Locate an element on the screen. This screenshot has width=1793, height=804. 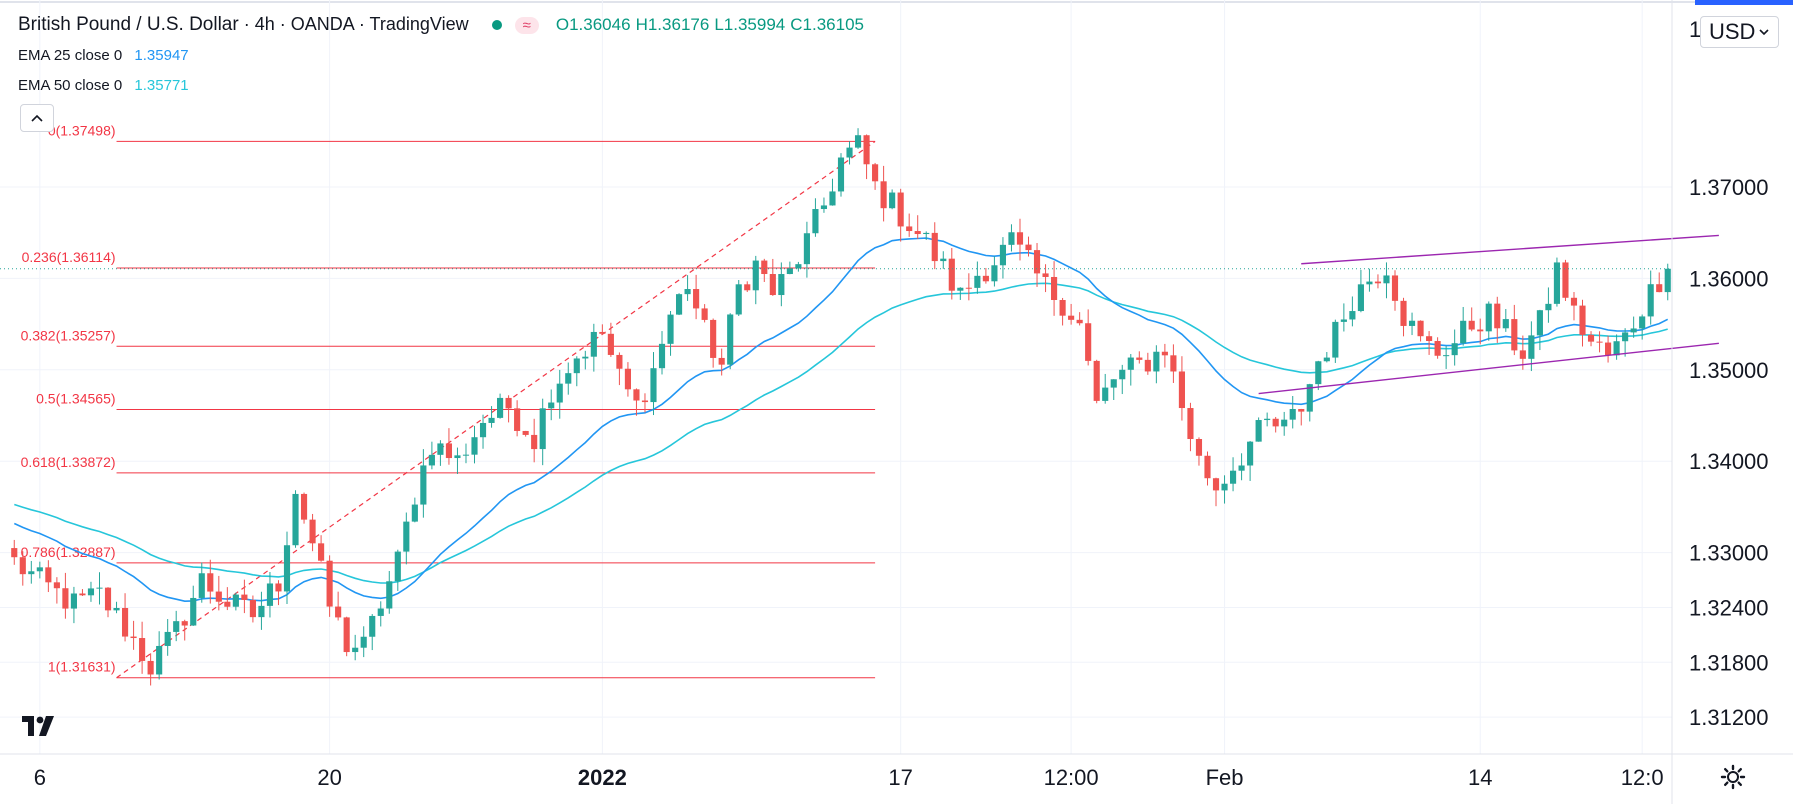
collapse-legend-button is located at coordinates (37, 118).